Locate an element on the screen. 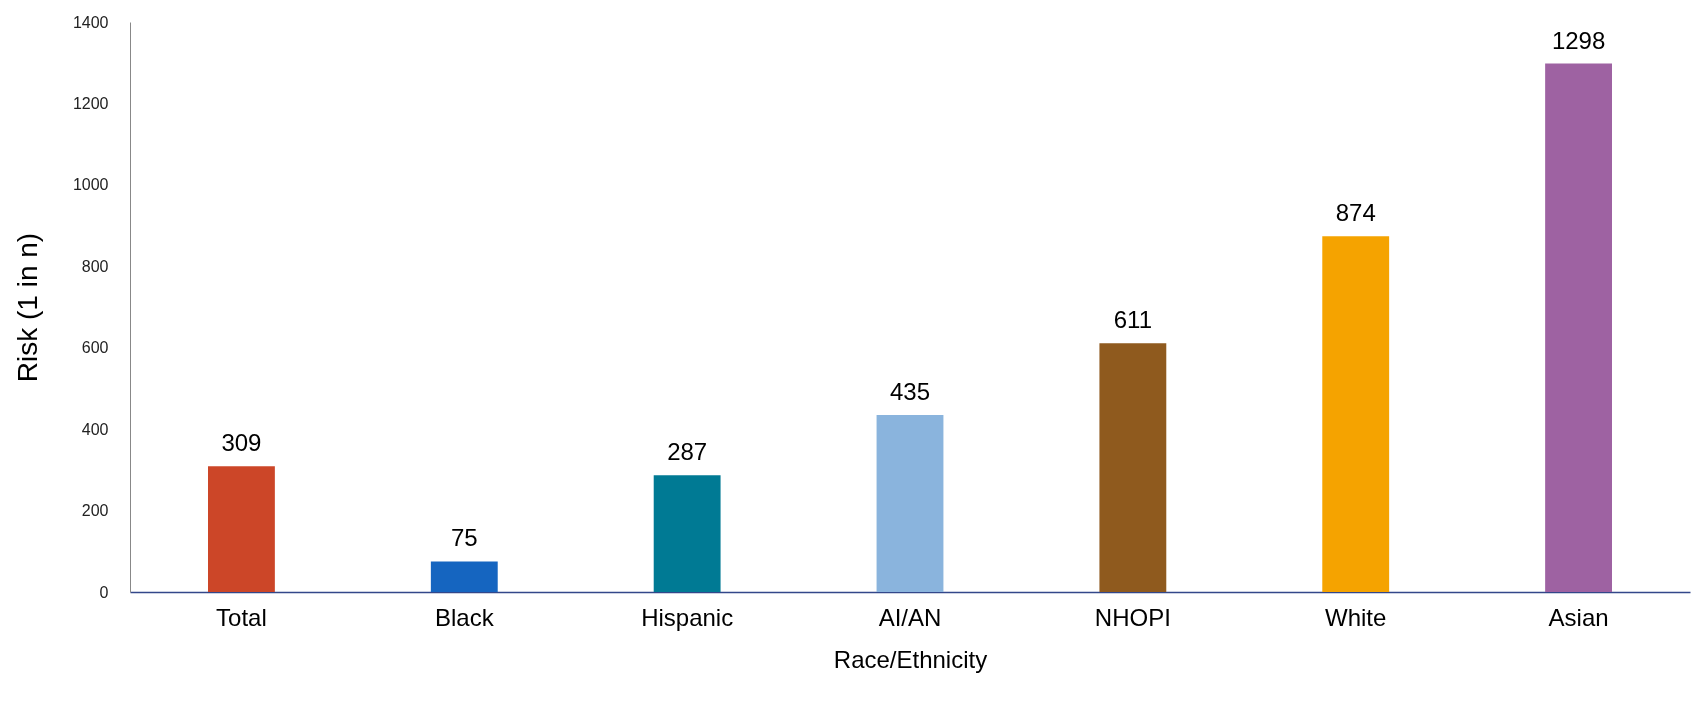 The width and height of the screenshot is (1699, 714). x-tick-label: AI/AN is located at coordinates (910, 617).